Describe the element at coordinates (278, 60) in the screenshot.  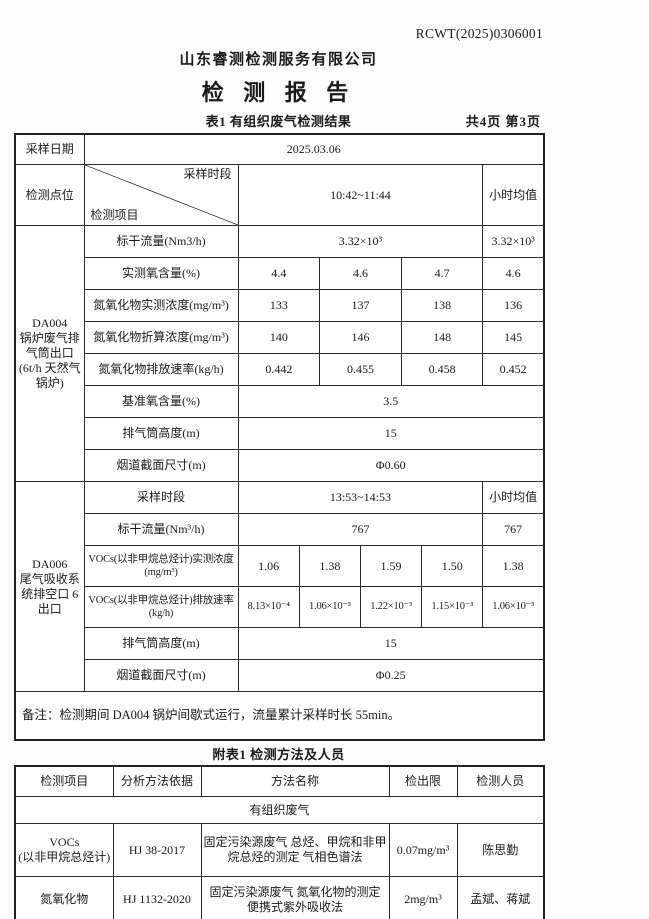
I see `company-name: 山东睿测检测服务有限公司` at that location.